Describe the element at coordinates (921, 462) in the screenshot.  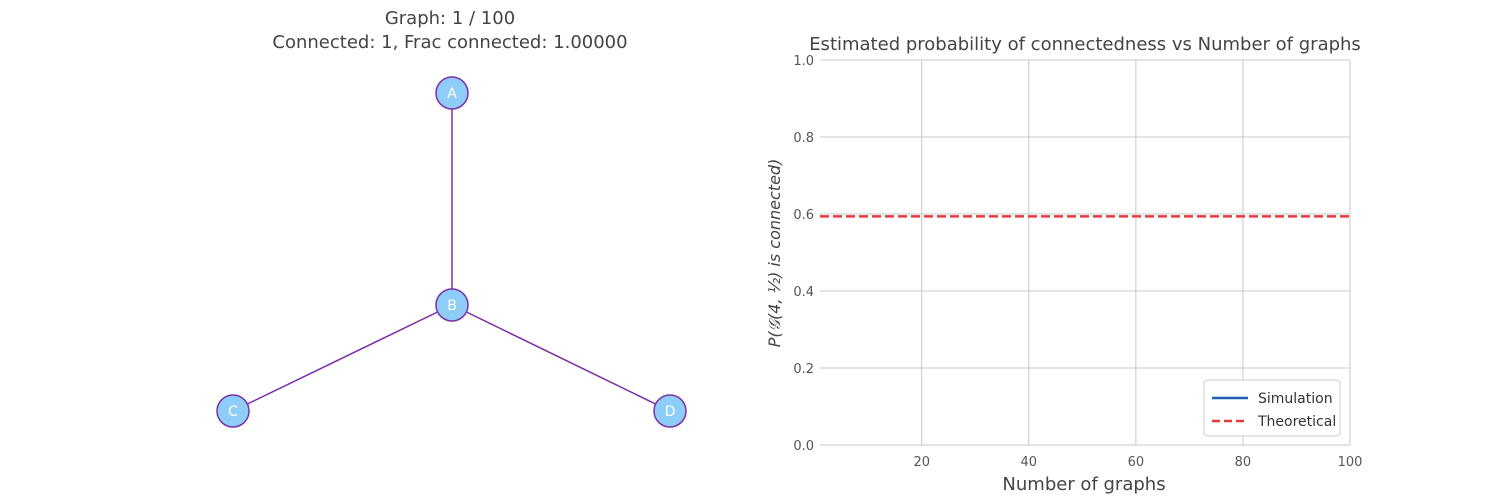
I see `x-tick-label: 20` at that location.